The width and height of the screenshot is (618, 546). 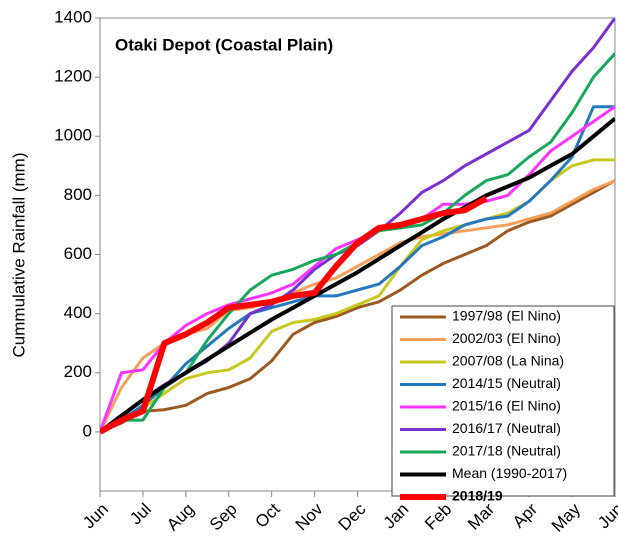 What do you see at coordinates (180, 517) in the screenshot?
I see `x-tick-label: Aug` at bounding box center [180, 517].